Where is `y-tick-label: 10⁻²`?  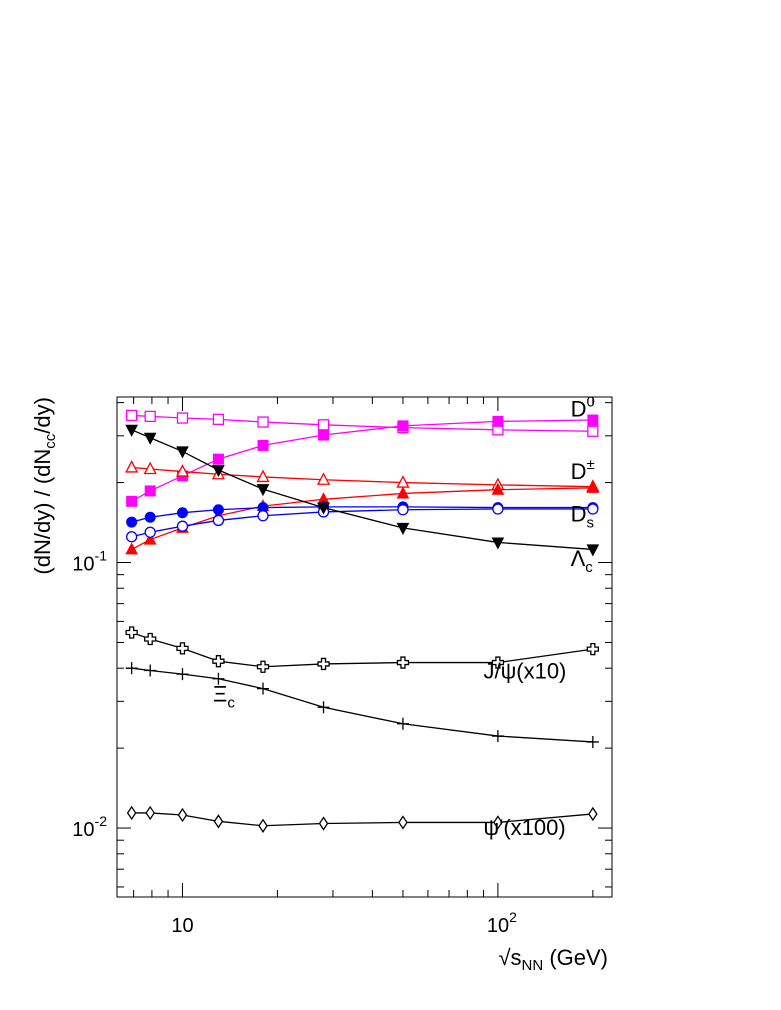
y-tick-label: 10⁻² is located at coordinates (89, 827).